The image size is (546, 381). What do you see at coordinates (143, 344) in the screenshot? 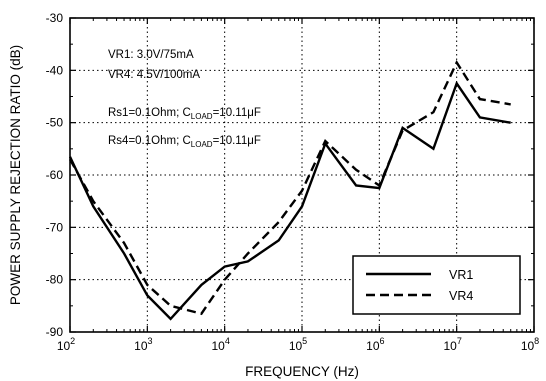
I see `x-tick-label: 10³` at bounding box center [143, 344].